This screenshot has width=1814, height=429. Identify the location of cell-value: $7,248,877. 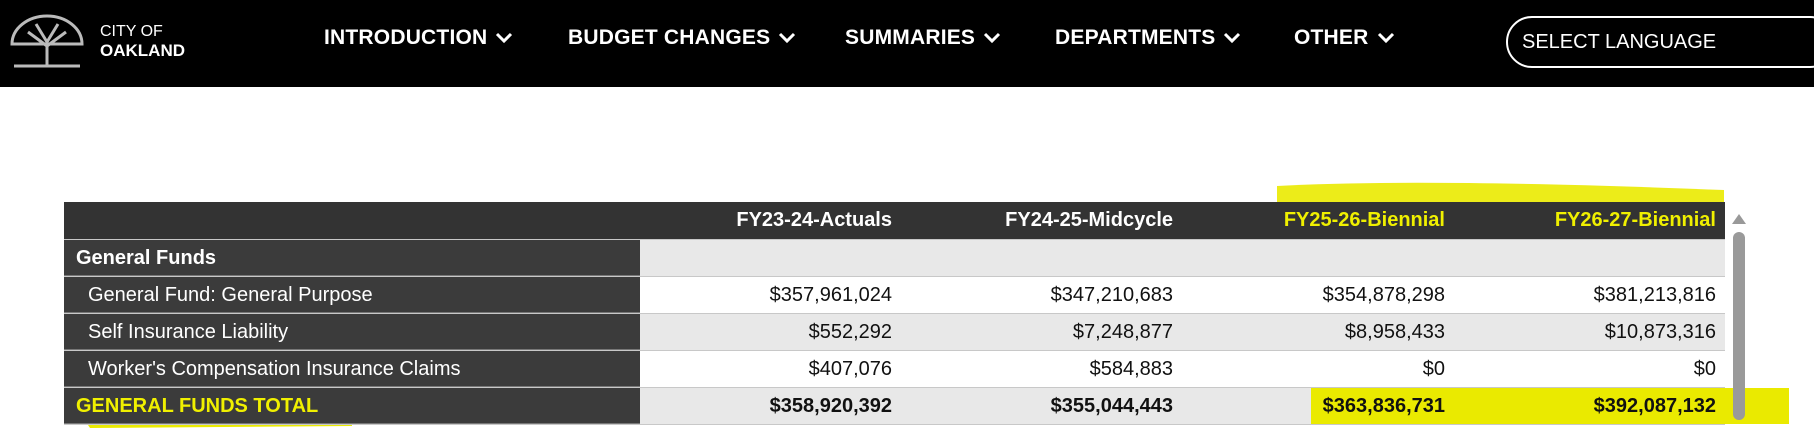
(1122, 332).